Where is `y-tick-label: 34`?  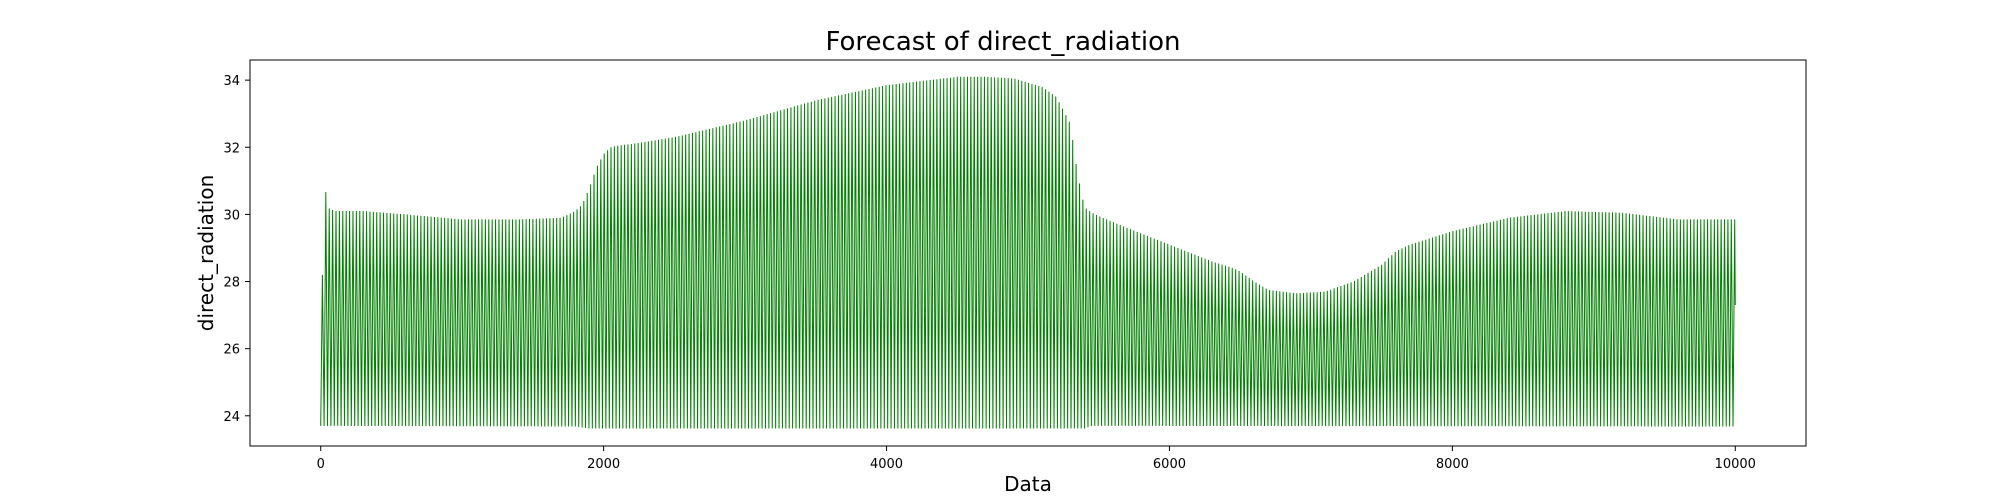 y-tick-label: 34 is located at coordinates (231, 81).